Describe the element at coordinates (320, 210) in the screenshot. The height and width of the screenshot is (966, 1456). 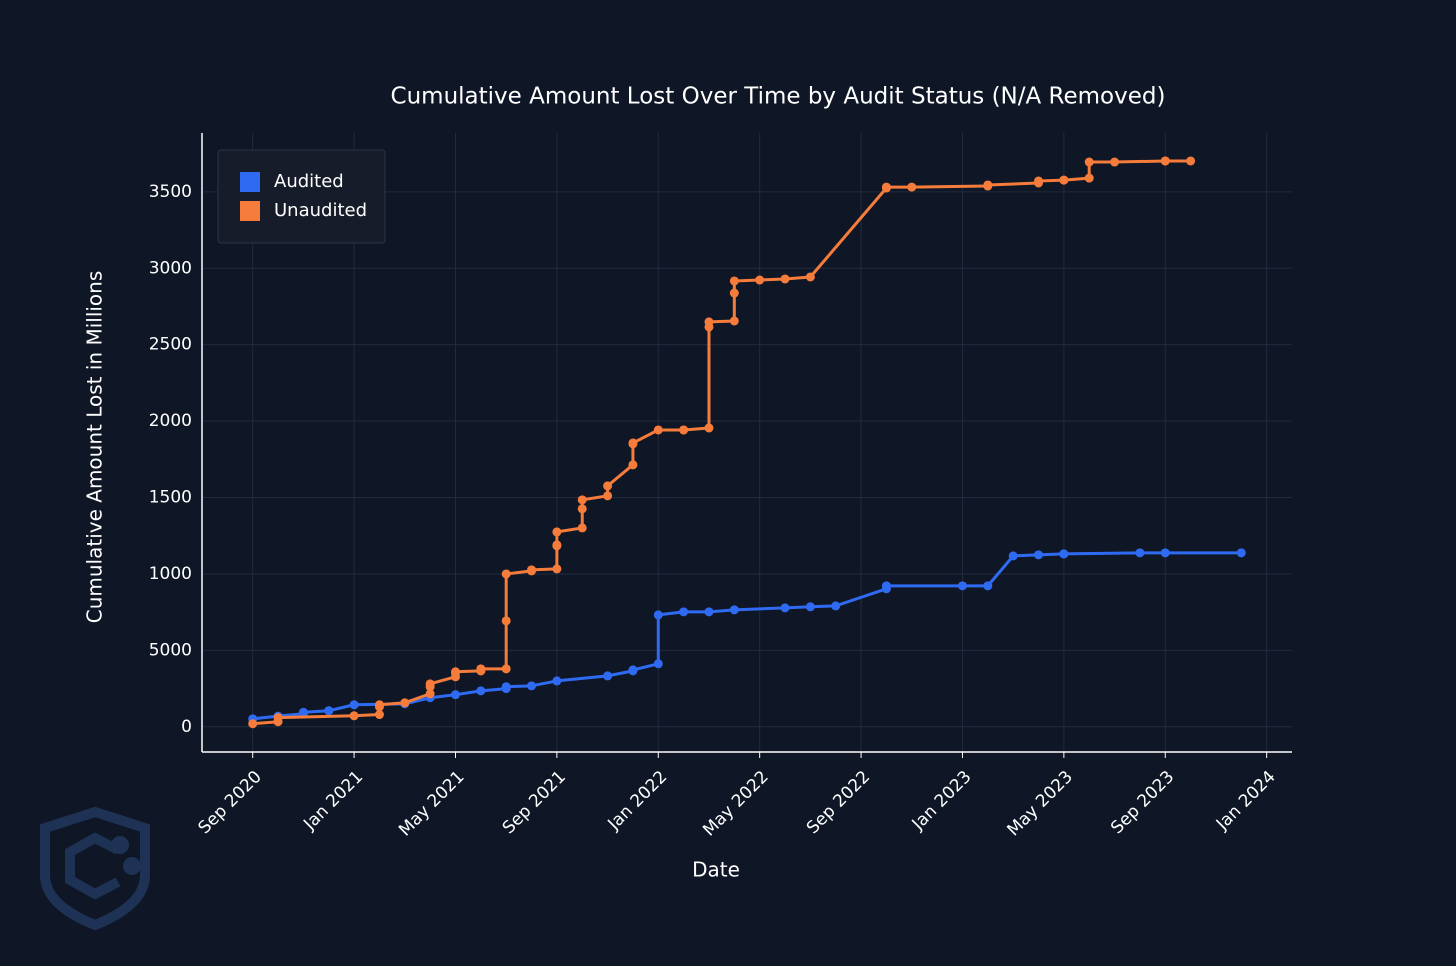
I see `legend-label: Unaudited` at that location.